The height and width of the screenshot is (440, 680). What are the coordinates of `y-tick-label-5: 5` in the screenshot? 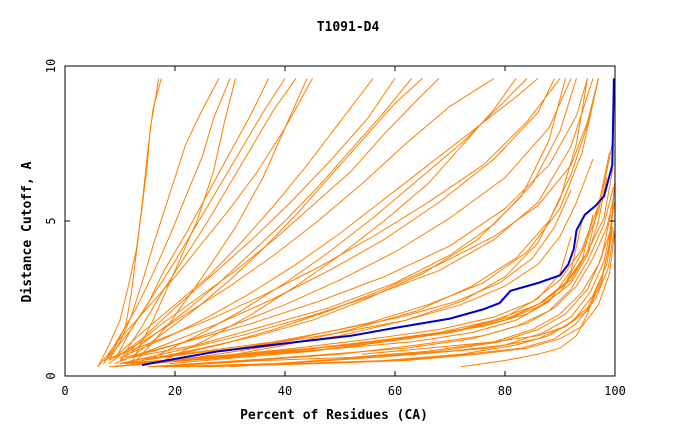 It's located at (51, 220).